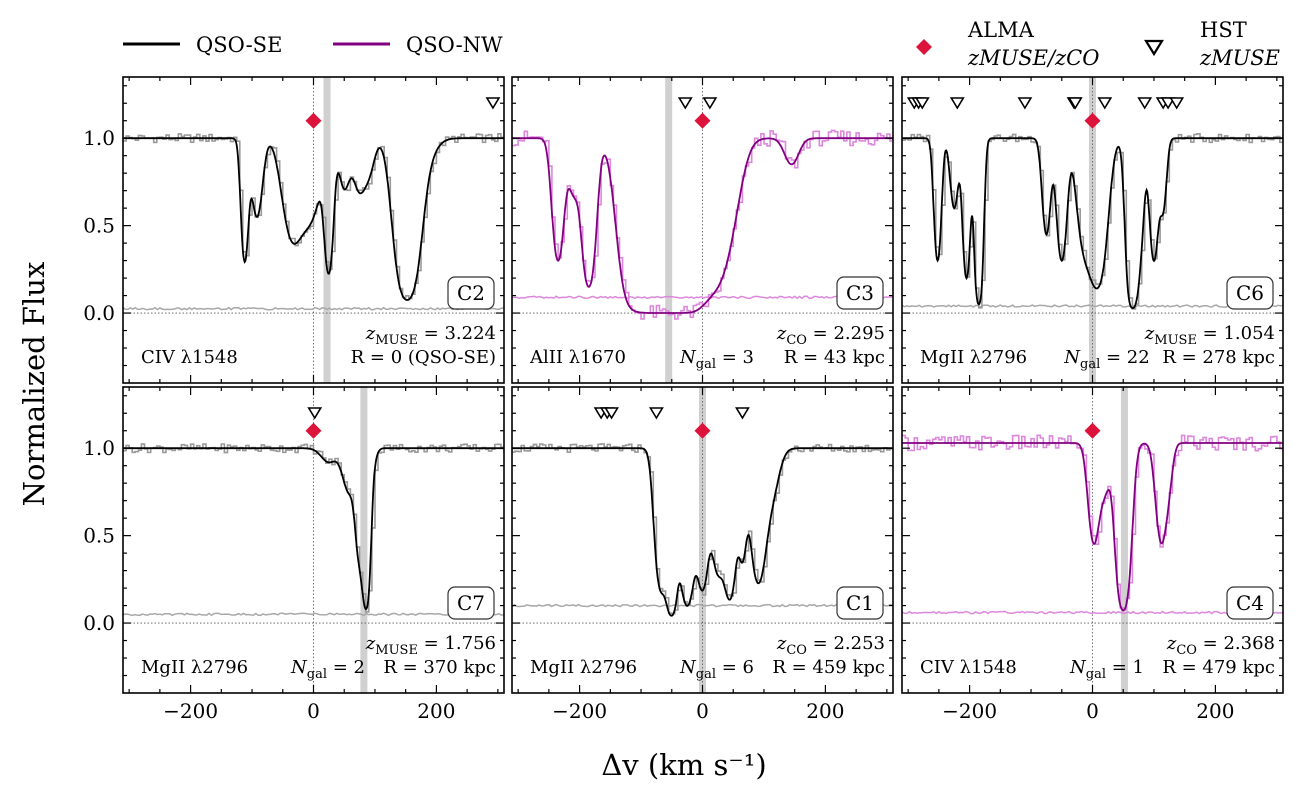 The width and height of the screenshot is (1295, 793). What do you see at coordinates (1154, 48) in the screenshot?
I see `hst-triangle-icon` at bounding box center [1154, 48].